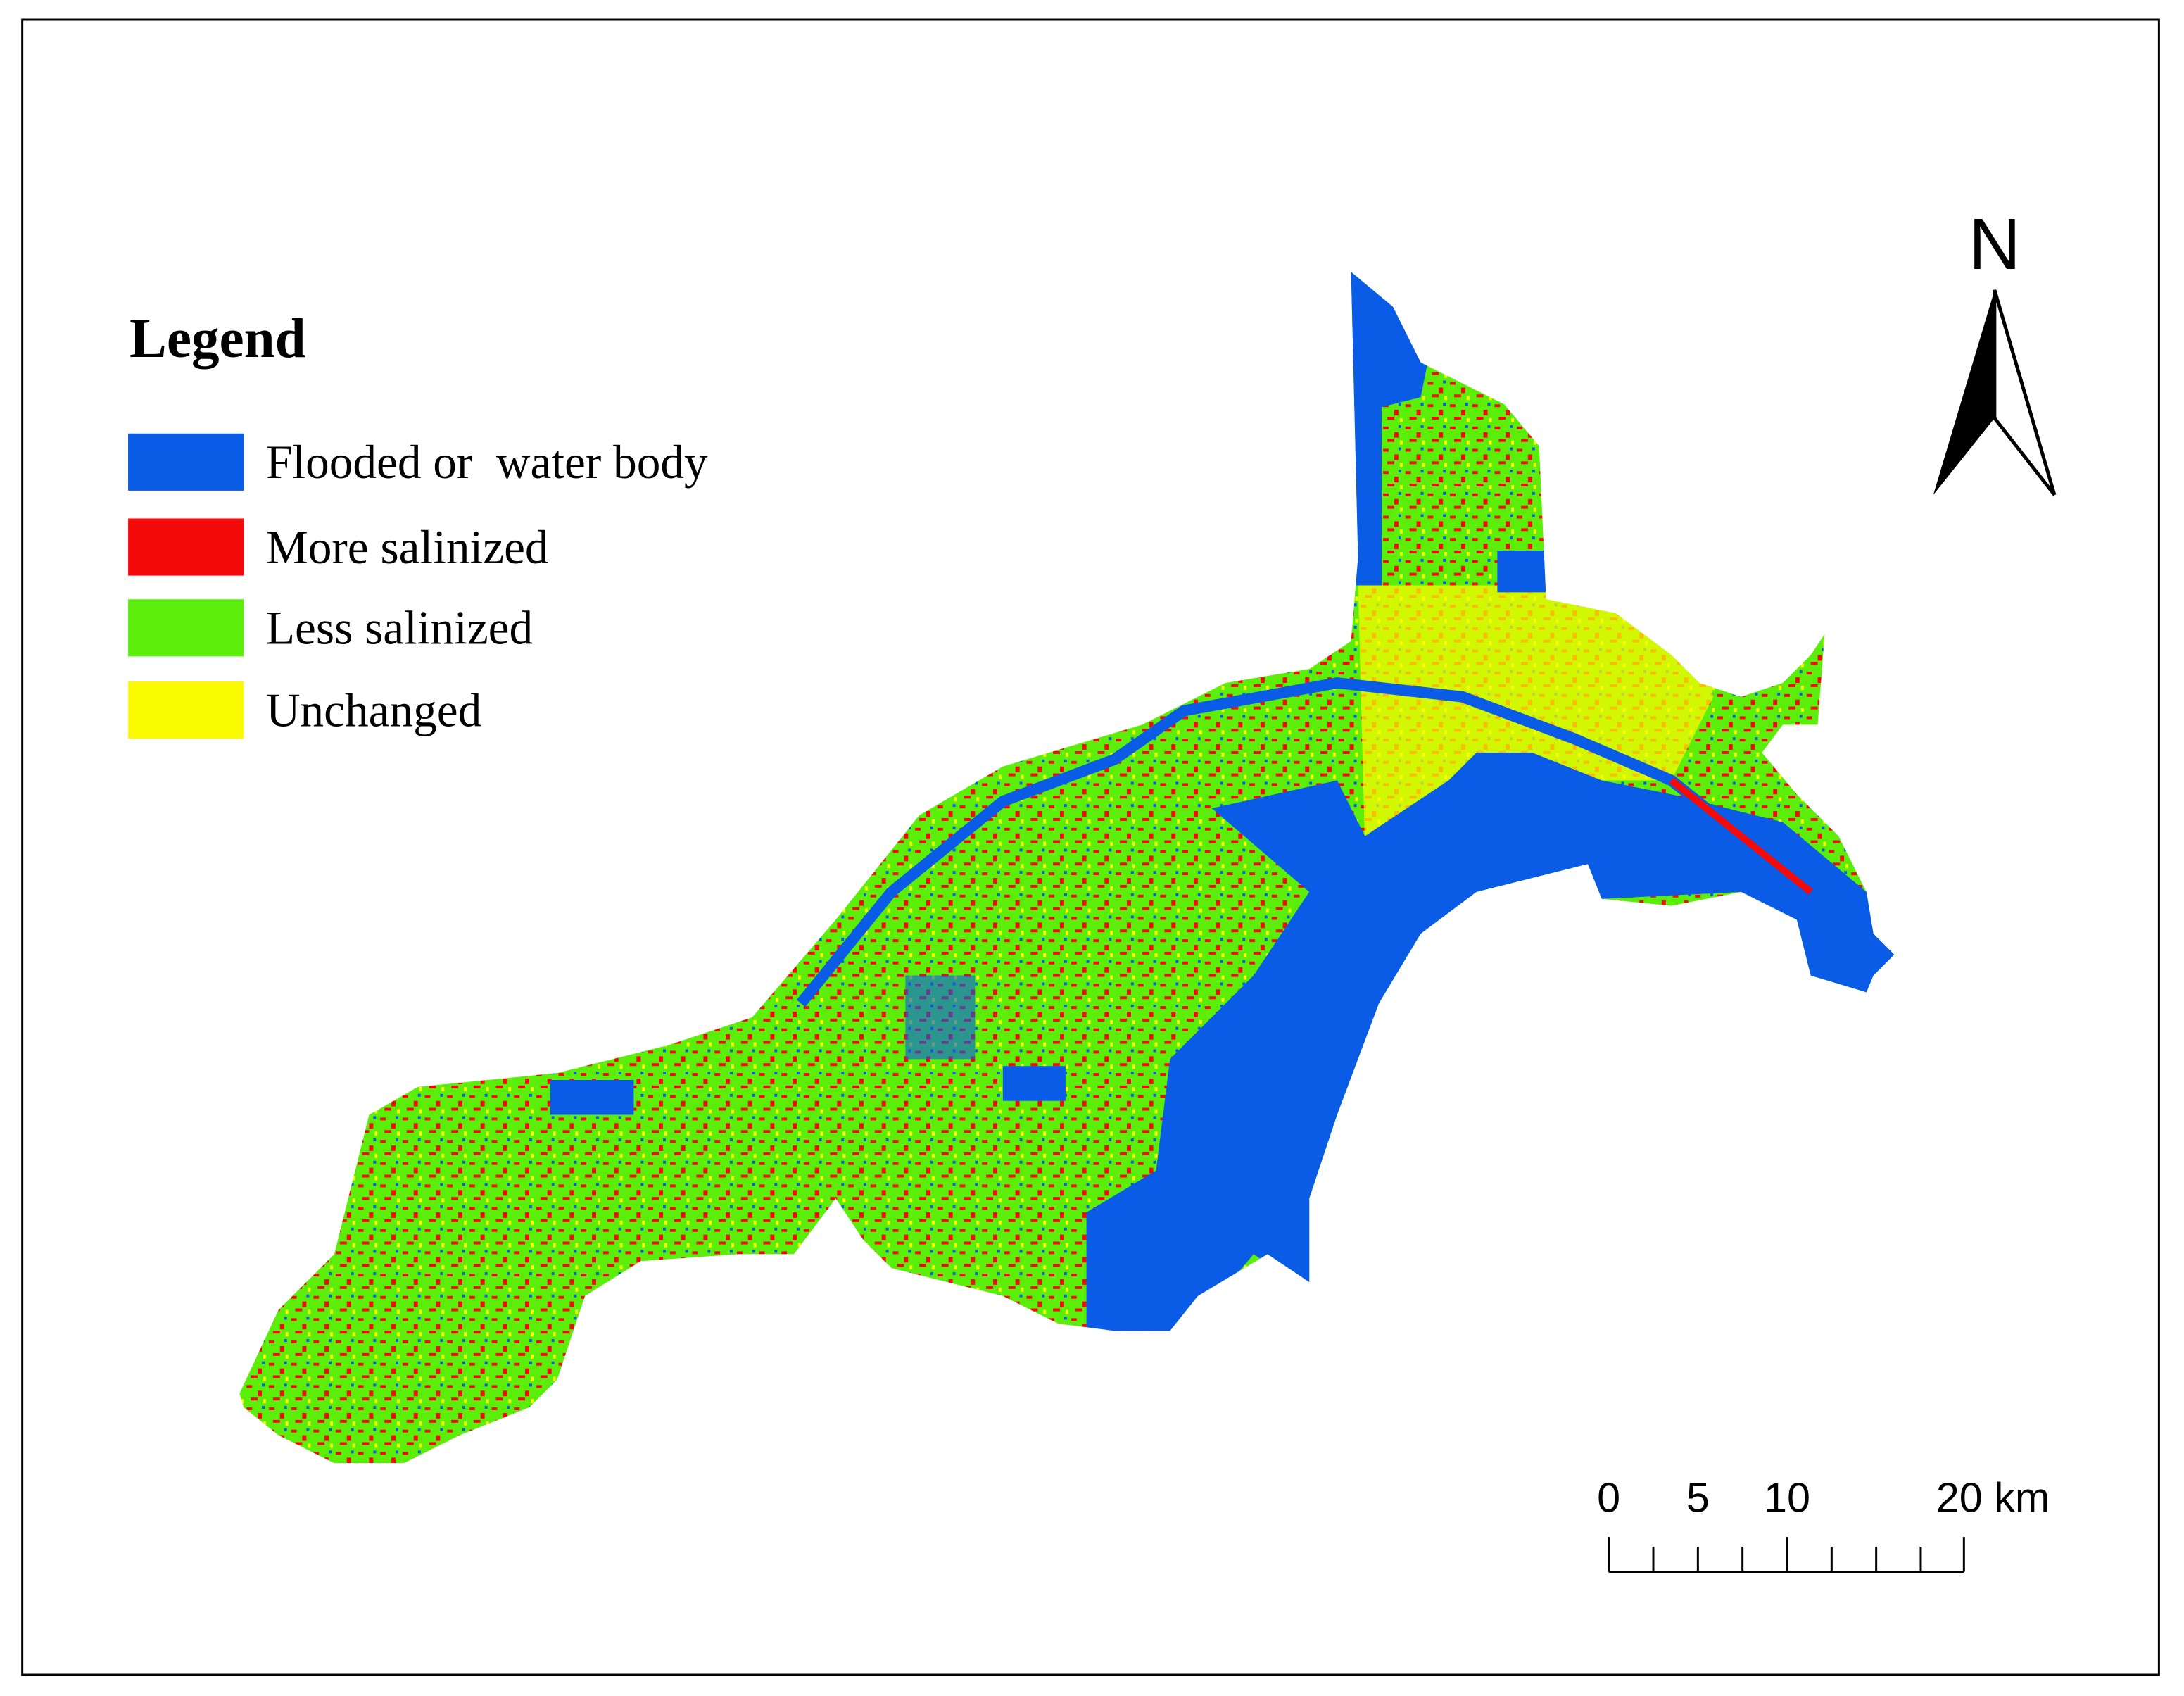 This screenshot has width=2184, height=1696. What do you see at coordinates (1698, 1497) in the screenshot?
I see `scale-label: 5` at bounding box center [1698, 1497].